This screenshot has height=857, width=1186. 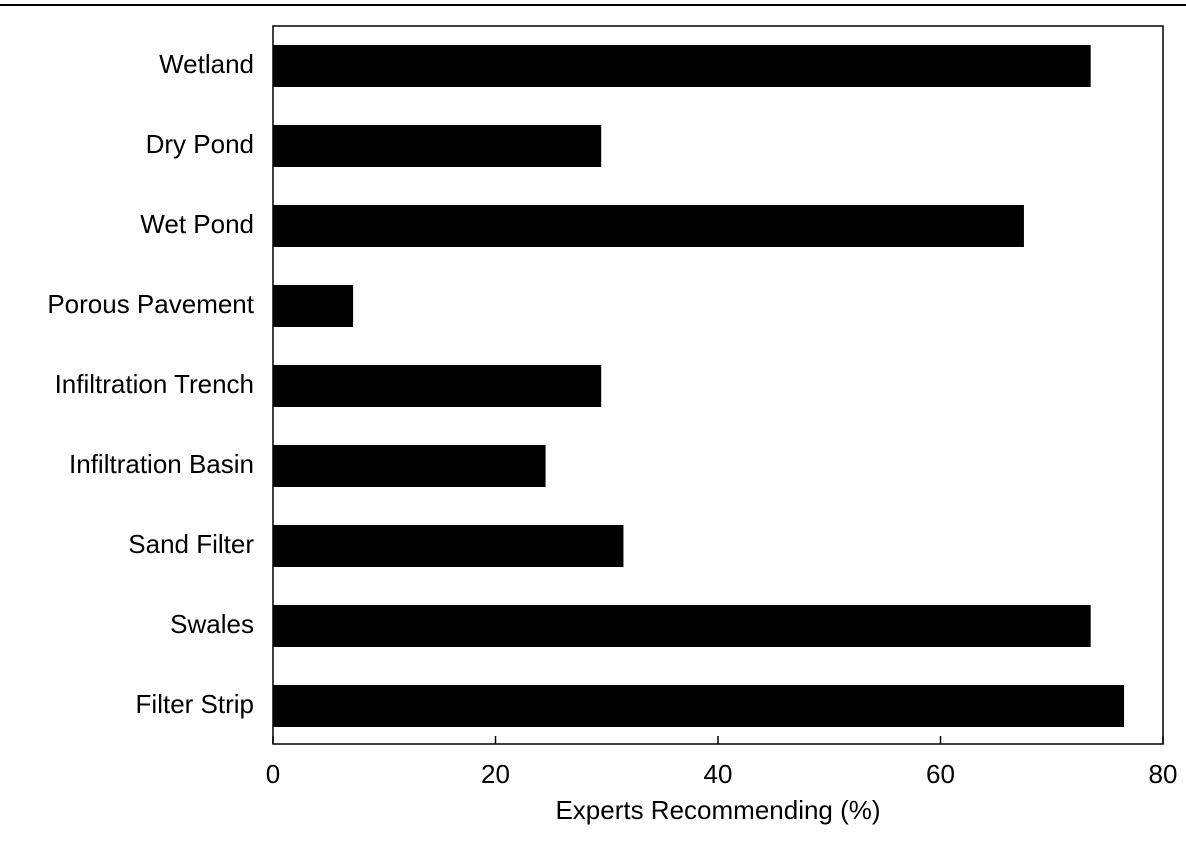 What do you see at coordinates (437, 386) in the screenshot?
I see `bar-infiltration-trench` at bounding box center [437, 386].